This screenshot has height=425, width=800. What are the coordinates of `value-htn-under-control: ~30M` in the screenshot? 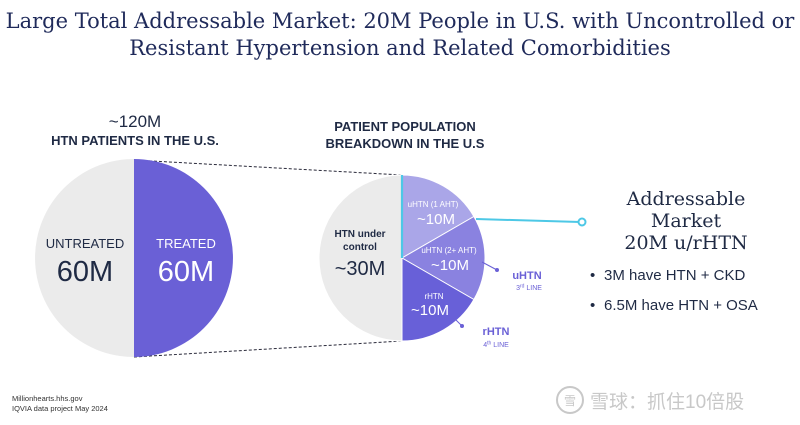 It's located at (360, 269).